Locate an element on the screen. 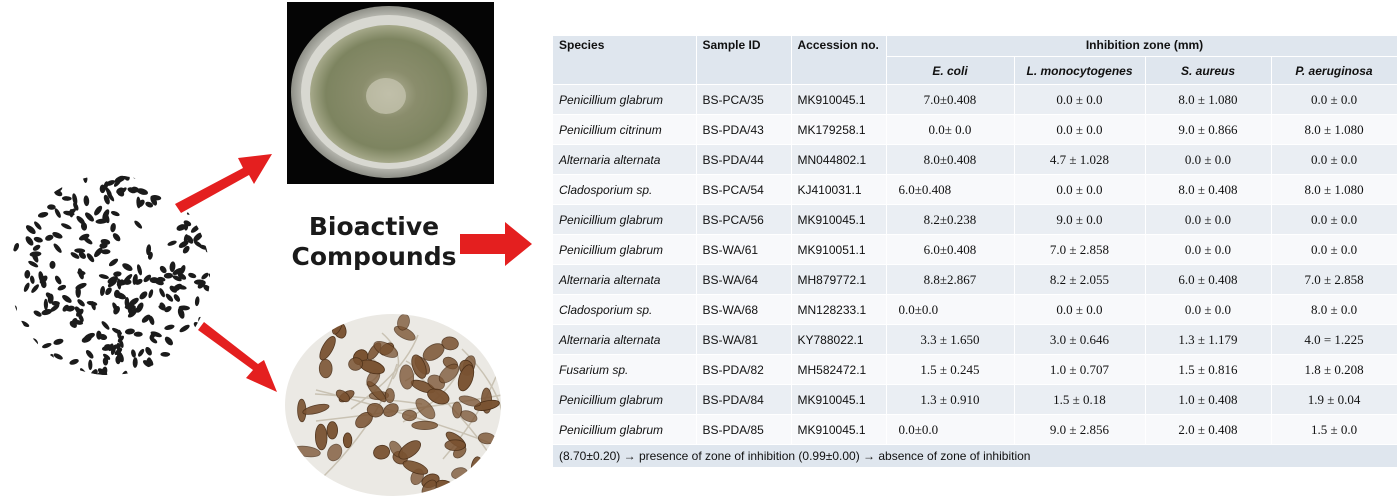  sample-id-cell: BS-PCA/35 is located at coordinates (744, 99).